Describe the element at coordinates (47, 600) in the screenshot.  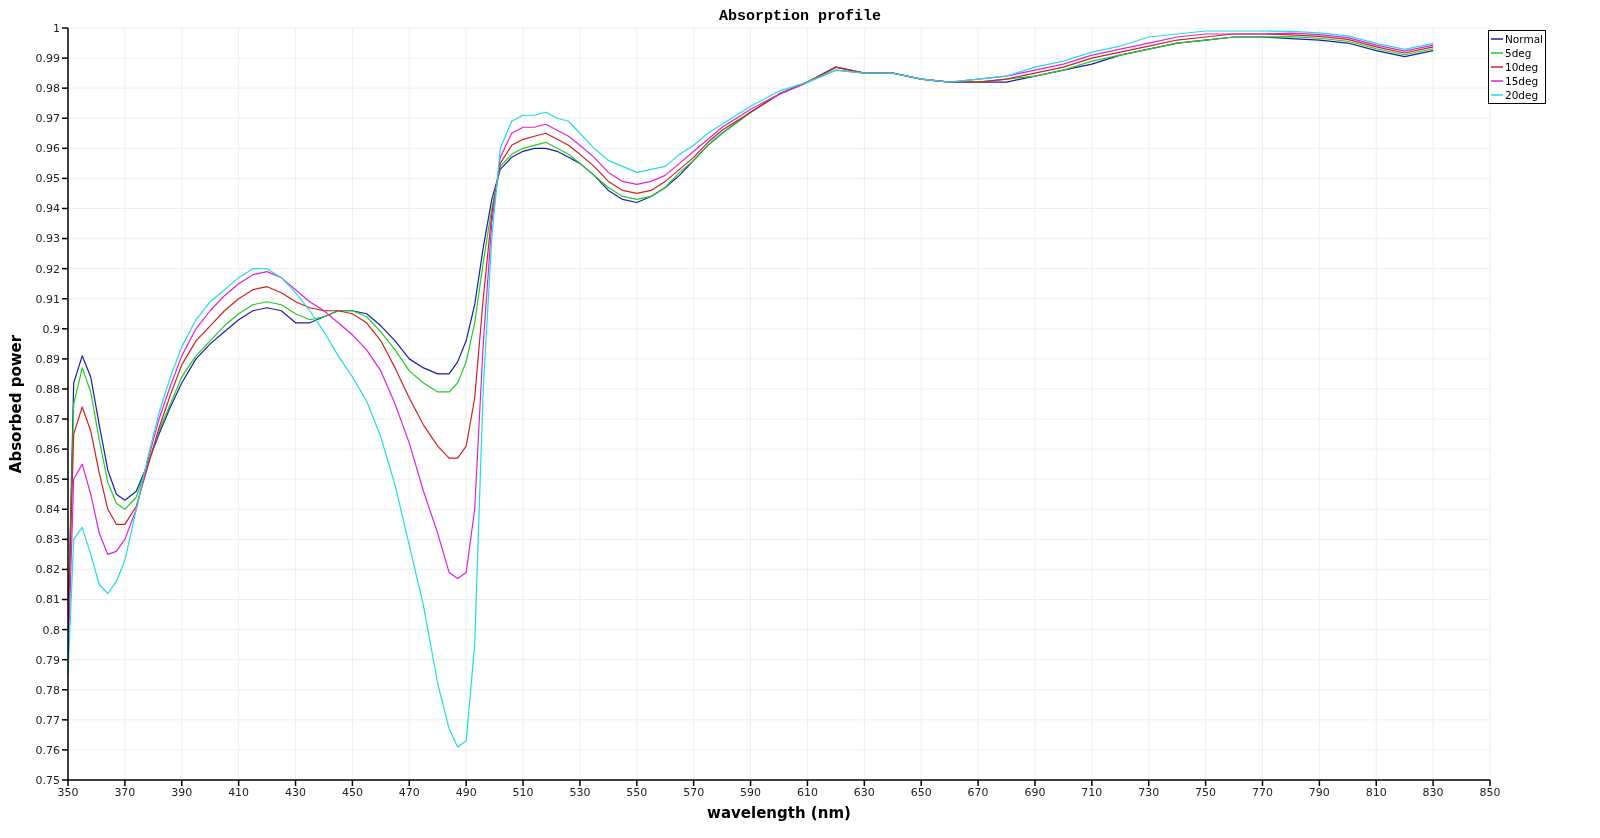
I see `y-tick-label: 0.81` at that location.